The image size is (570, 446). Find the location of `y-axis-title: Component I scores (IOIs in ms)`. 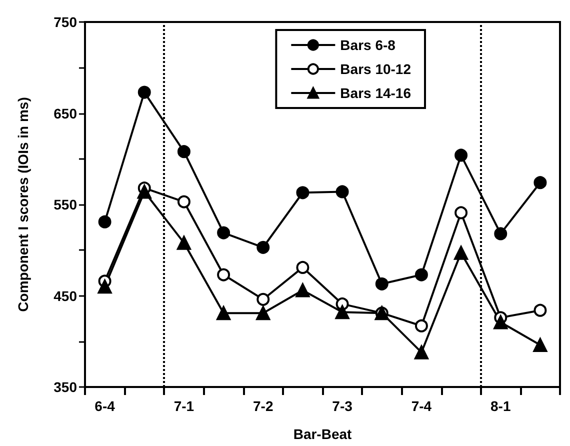

y-axis-title: Component I scores (IOIs in ms) is located at coordinates (23, 204).